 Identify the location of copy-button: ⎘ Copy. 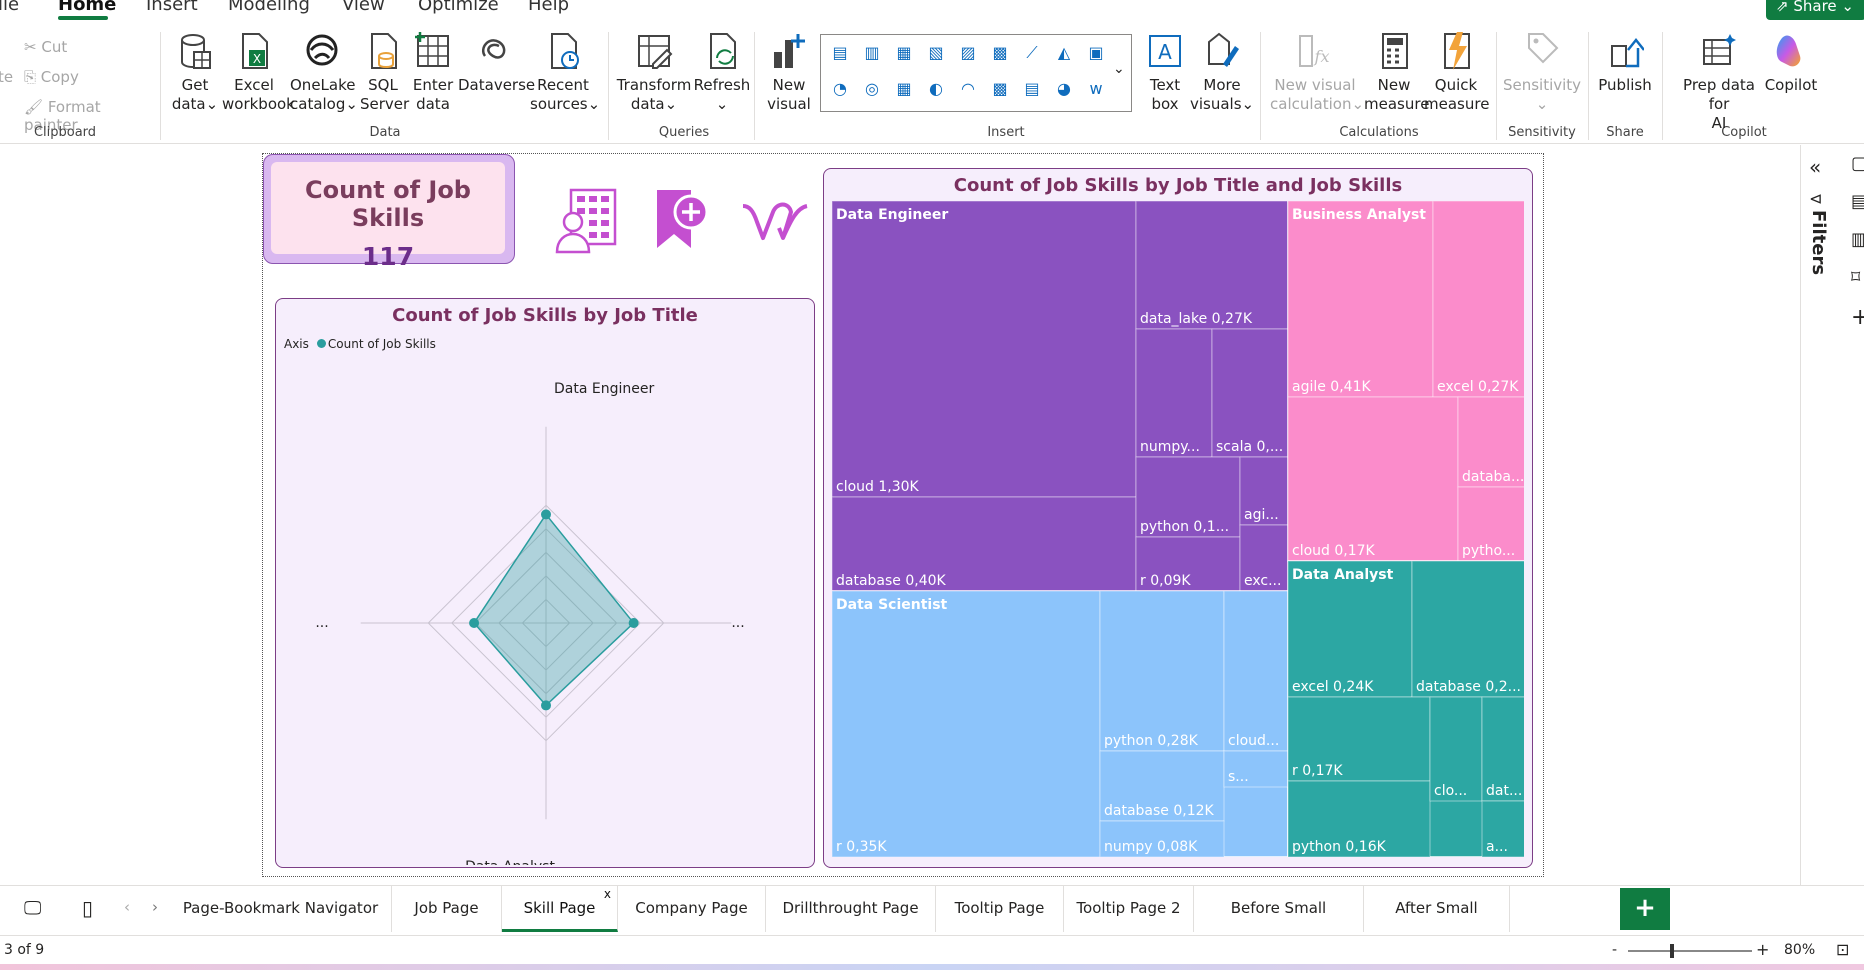
(51, 77).